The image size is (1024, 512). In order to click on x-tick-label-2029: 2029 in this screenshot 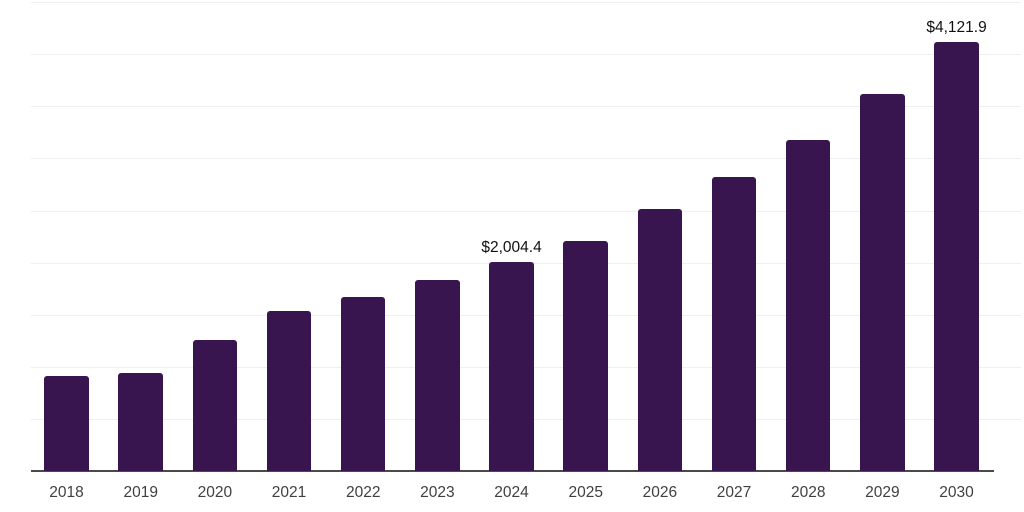, I will do `click(882, 492)`.